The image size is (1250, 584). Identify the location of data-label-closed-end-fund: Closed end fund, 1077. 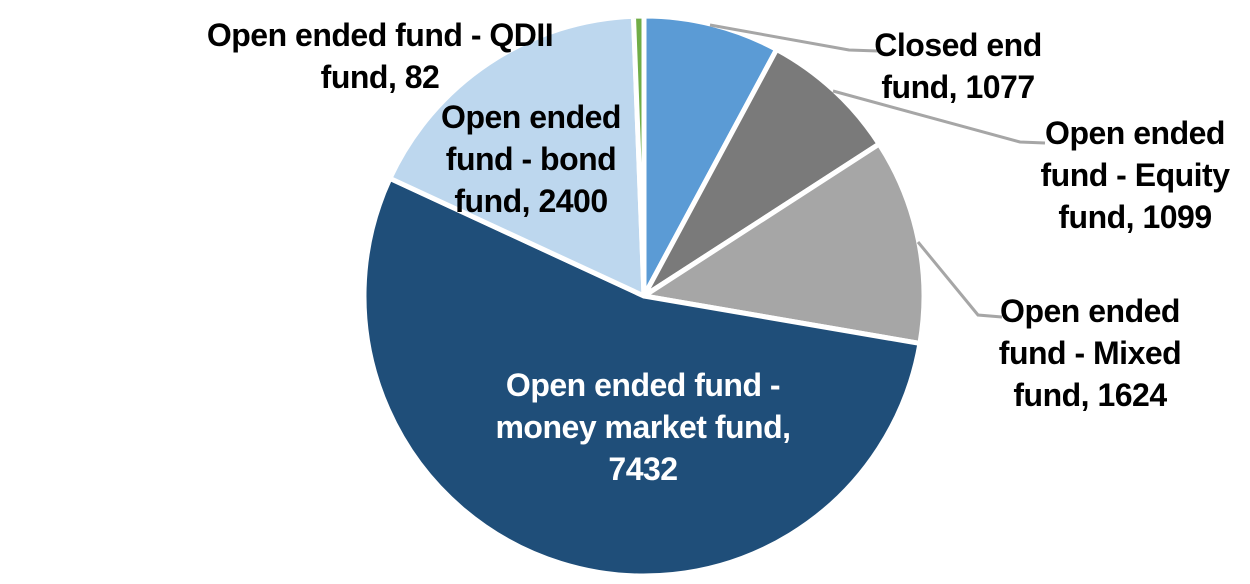
(958, 66).